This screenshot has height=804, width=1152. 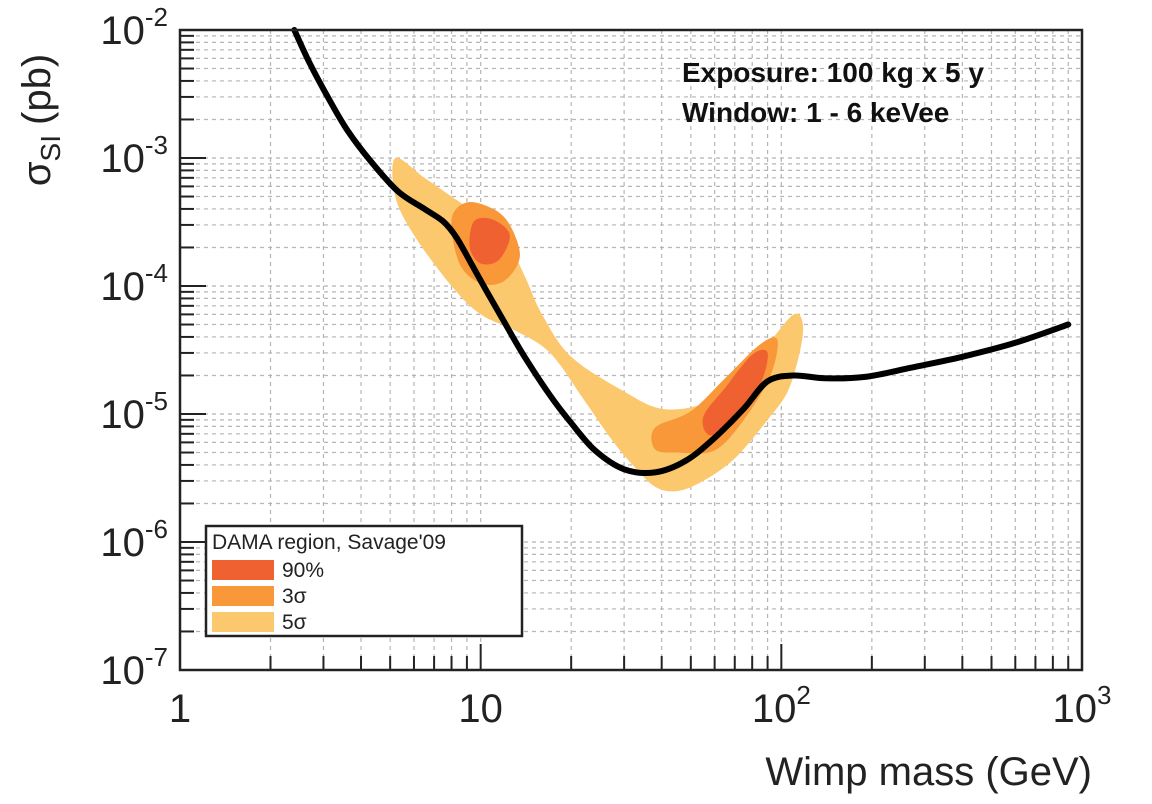 I want to click on legend-title: DAMA region, Savage'09, so click(x=329, y=542).